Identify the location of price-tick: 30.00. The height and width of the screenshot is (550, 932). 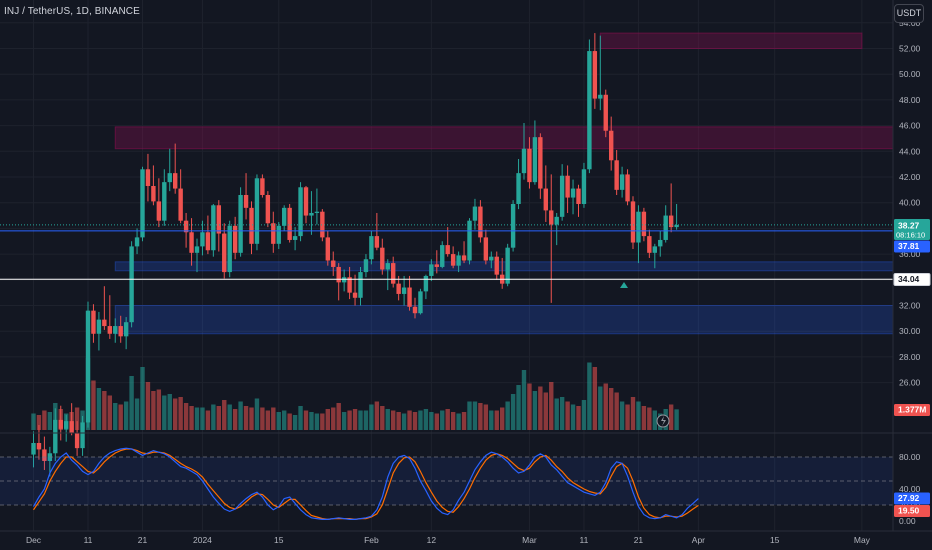
(910, 331).